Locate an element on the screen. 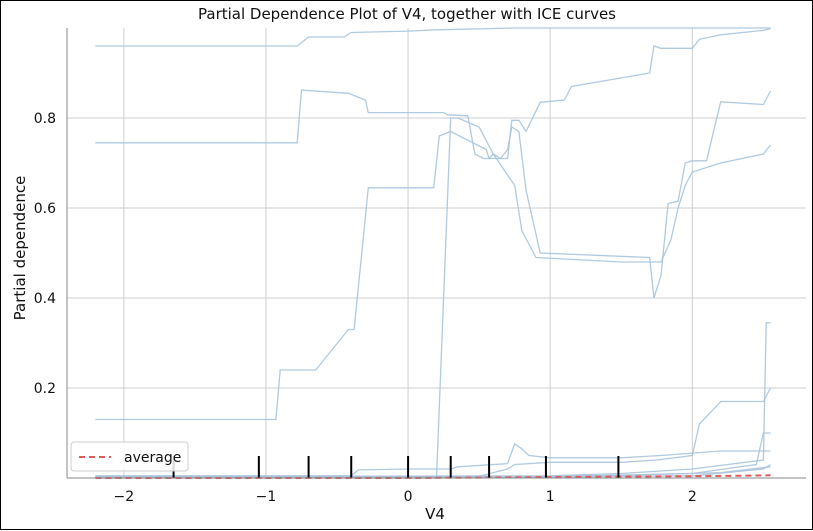 The width and height of the screenshot is (813, 531). average-curve is located at coordinates (433, 476).